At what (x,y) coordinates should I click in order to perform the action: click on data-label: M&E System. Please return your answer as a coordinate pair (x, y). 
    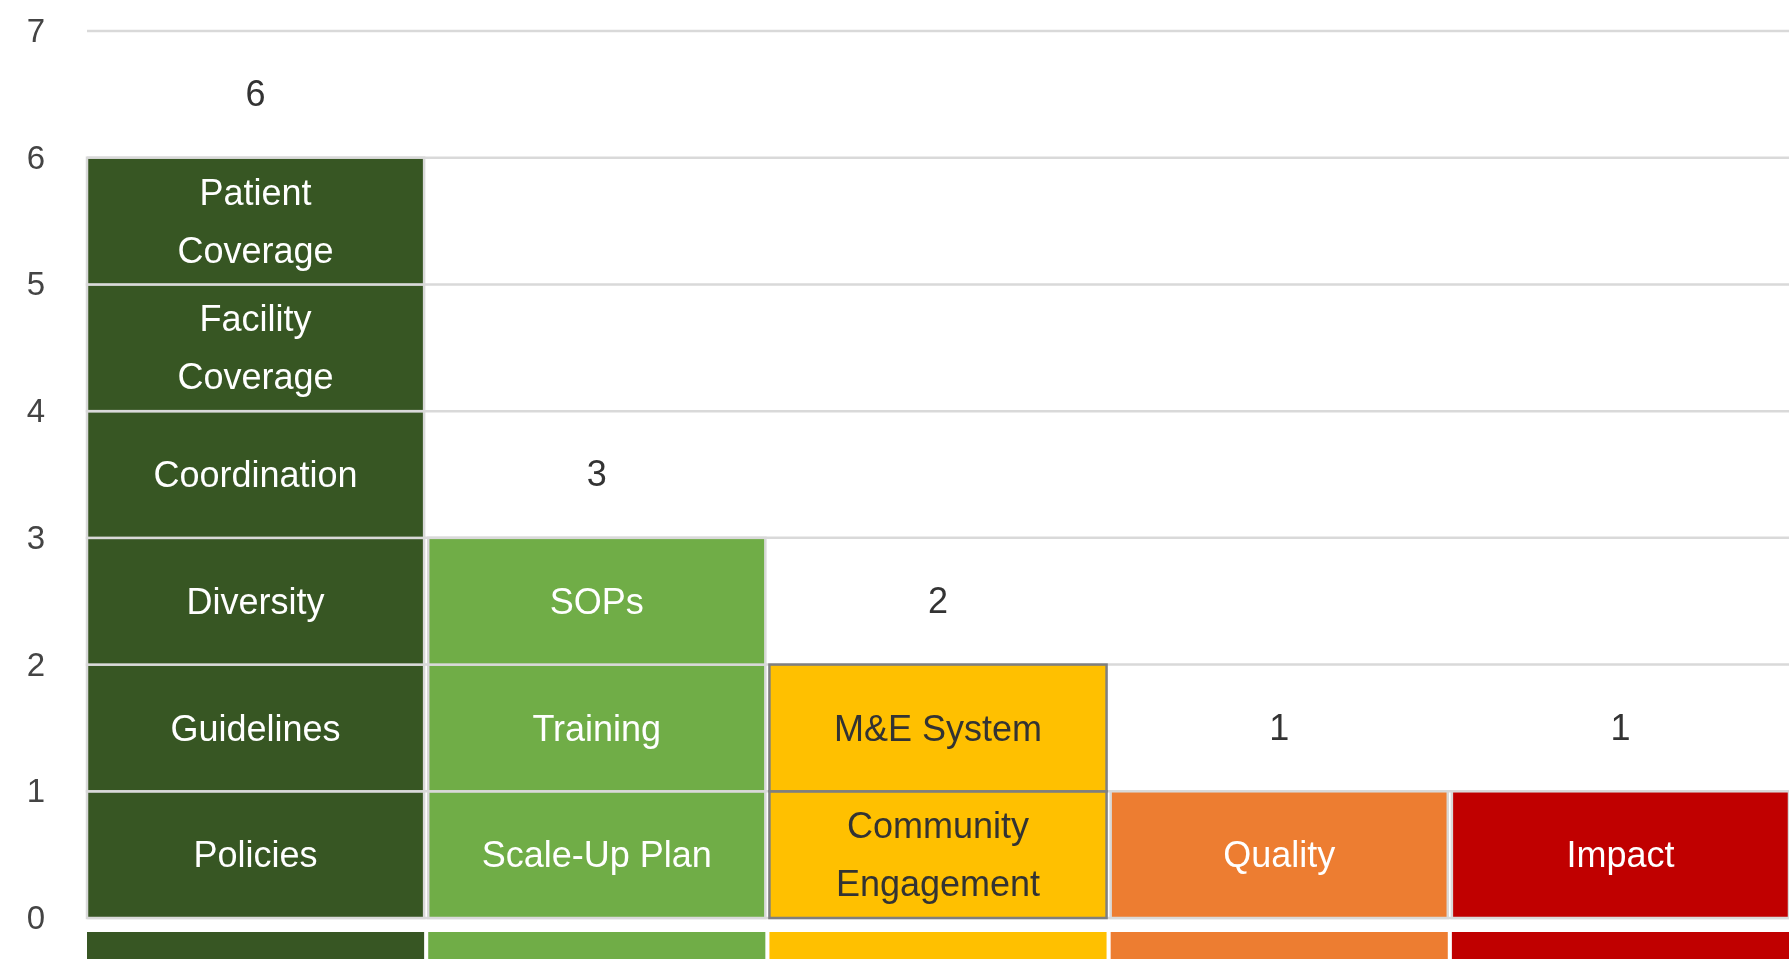
    Looking at the image, I should click on (938, 728).